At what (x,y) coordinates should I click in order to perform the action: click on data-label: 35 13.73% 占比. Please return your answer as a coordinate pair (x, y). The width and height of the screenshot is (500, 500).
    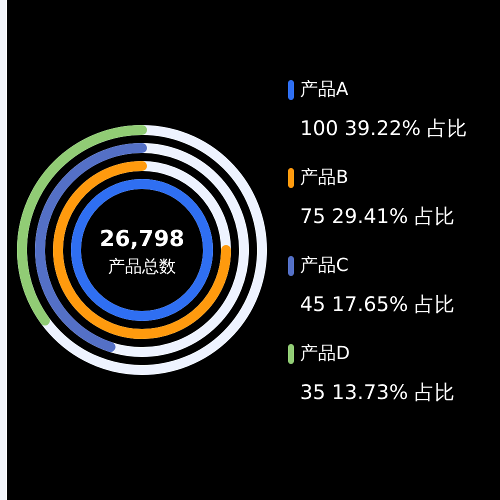
    Looking at the image, I should click on (377, 392).